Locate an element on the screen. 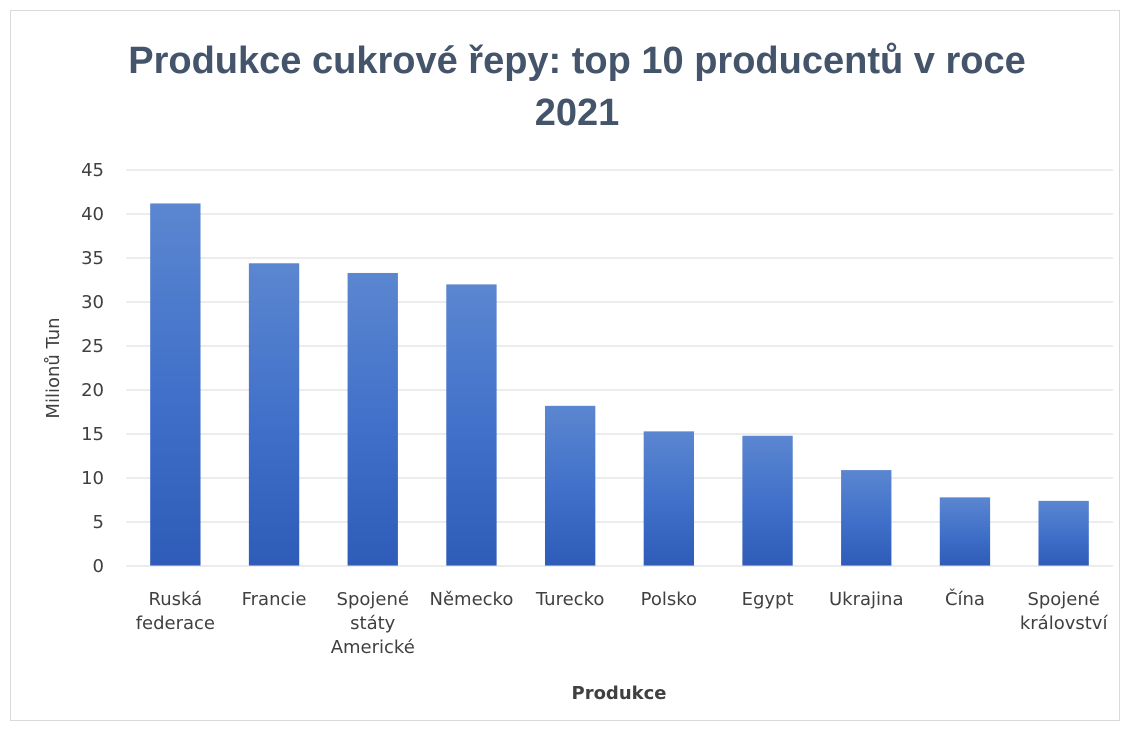 This screenshot has width=1131, height=731. y-tick-label: 45 is located at coordinates (92, 170).